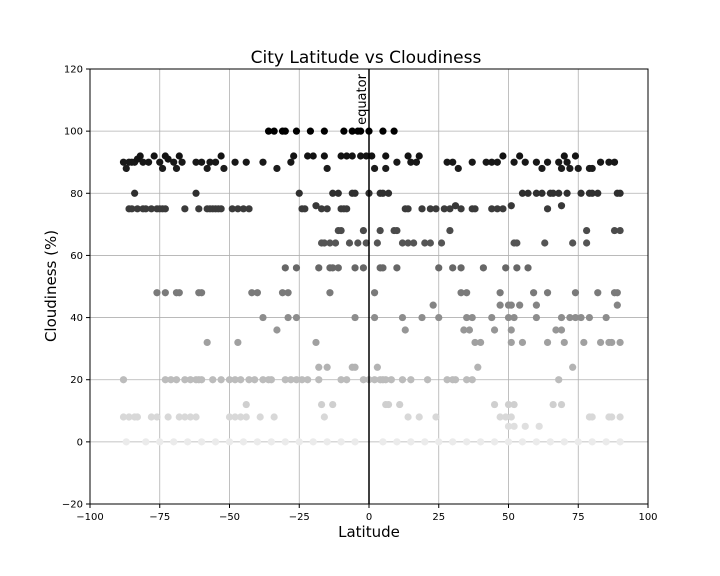 This screenshot has width=720, height=576. Describe the element at coordinates (73, 70) in the screenshot. I see `y-tick-label: 120` at that location.